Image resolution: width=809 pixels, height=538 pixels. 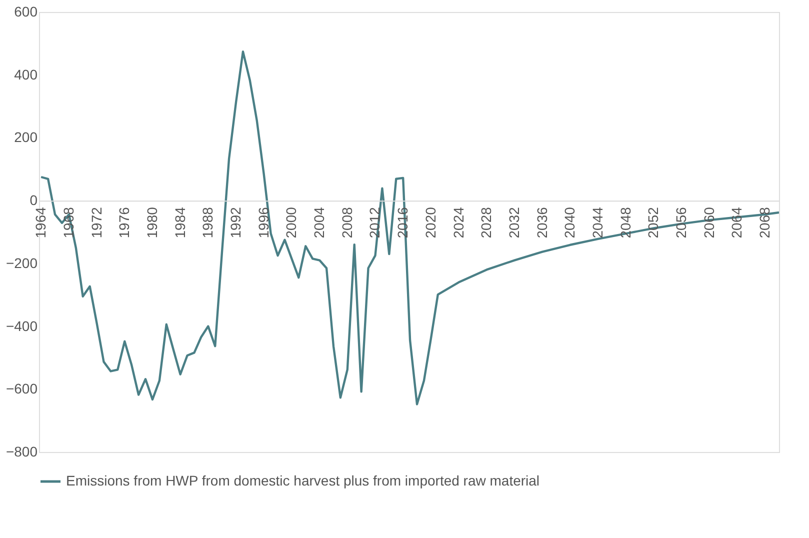 What do you see at coordinates (22, 262) in the screenshot?
I see `y-tick-label: −200` at bounding box center [22, 262].